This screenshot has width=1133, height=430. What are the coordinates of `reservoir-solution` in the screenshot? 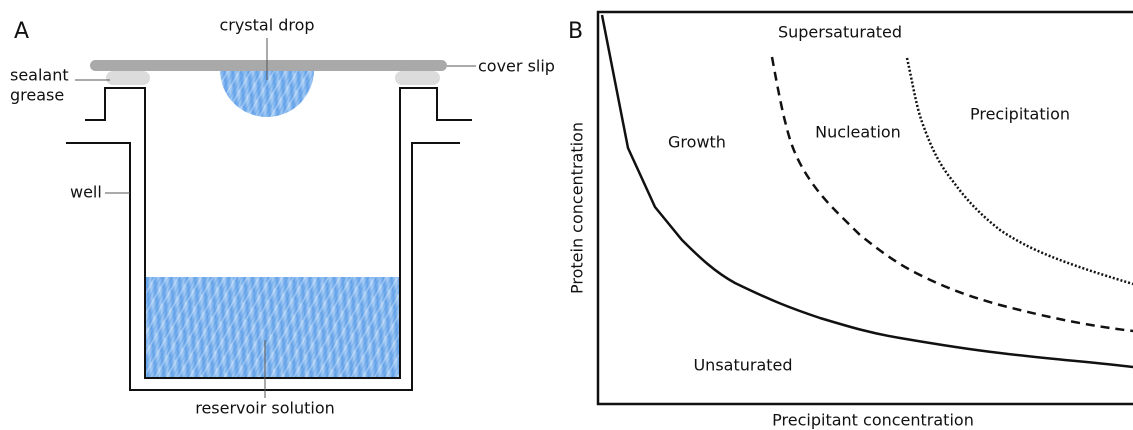 It's located at (272, 327).